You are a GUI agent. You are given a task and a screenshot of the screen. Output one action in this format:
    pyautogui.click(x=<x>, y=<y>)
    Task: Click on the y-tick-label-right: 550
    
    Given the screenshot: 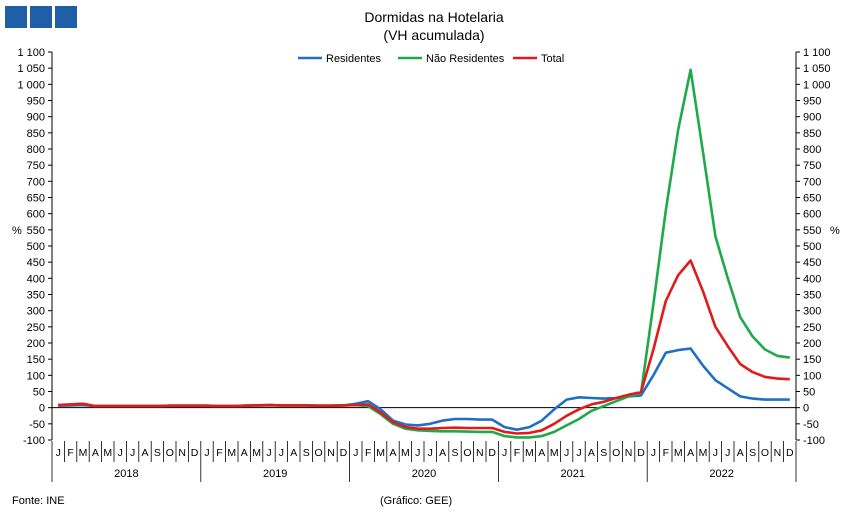 What is the action you would take?
    pyautogui.click(x=812, y=231)
    